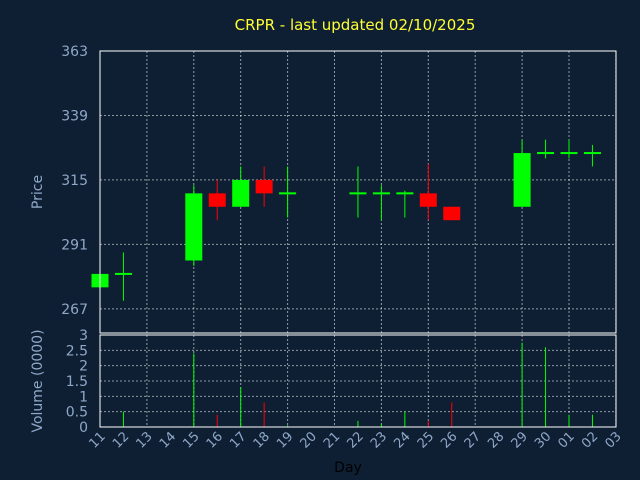 This screenshot has width=640, height=480. What do you see at coordinates (144, 440) in the screenshot?
I see `x-tick-label: 13` at bounding box center [144, 440].